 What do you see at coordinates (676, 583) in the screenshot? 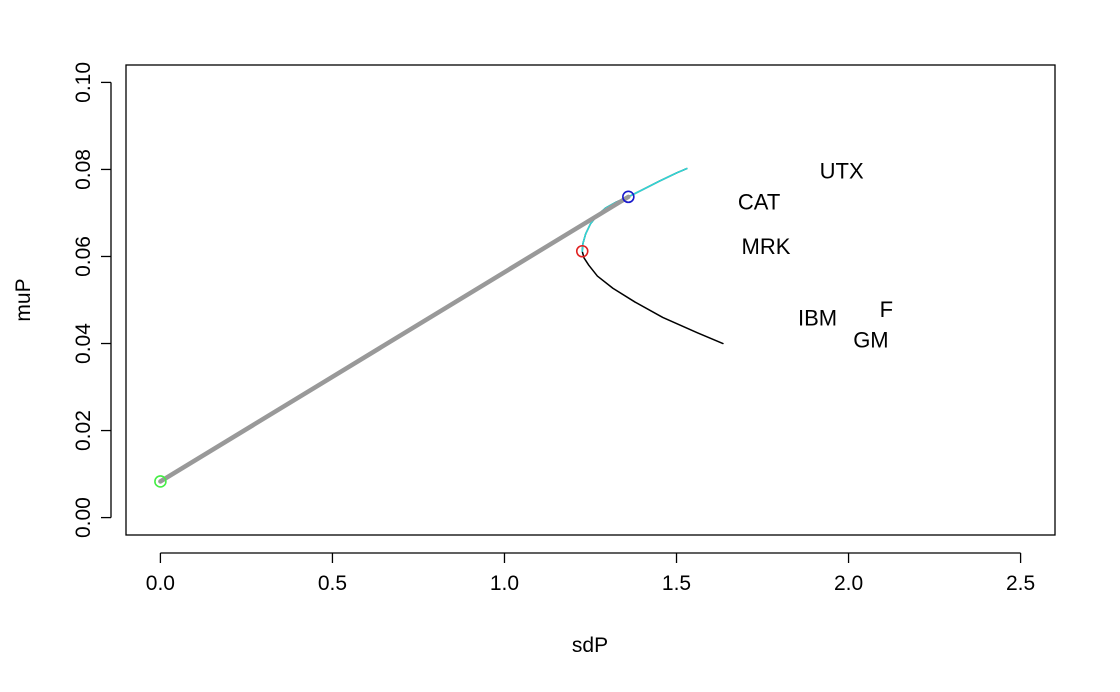
I see `x-tick-label: 1.5` at bounding box center [676, 583].